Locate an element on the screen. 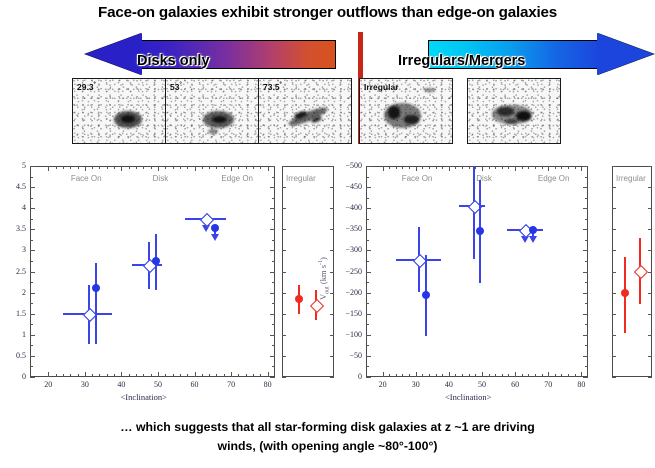 This screenshot has height=468, width=655. disks-arrow-left-icon is located at coordinates (210, 54).